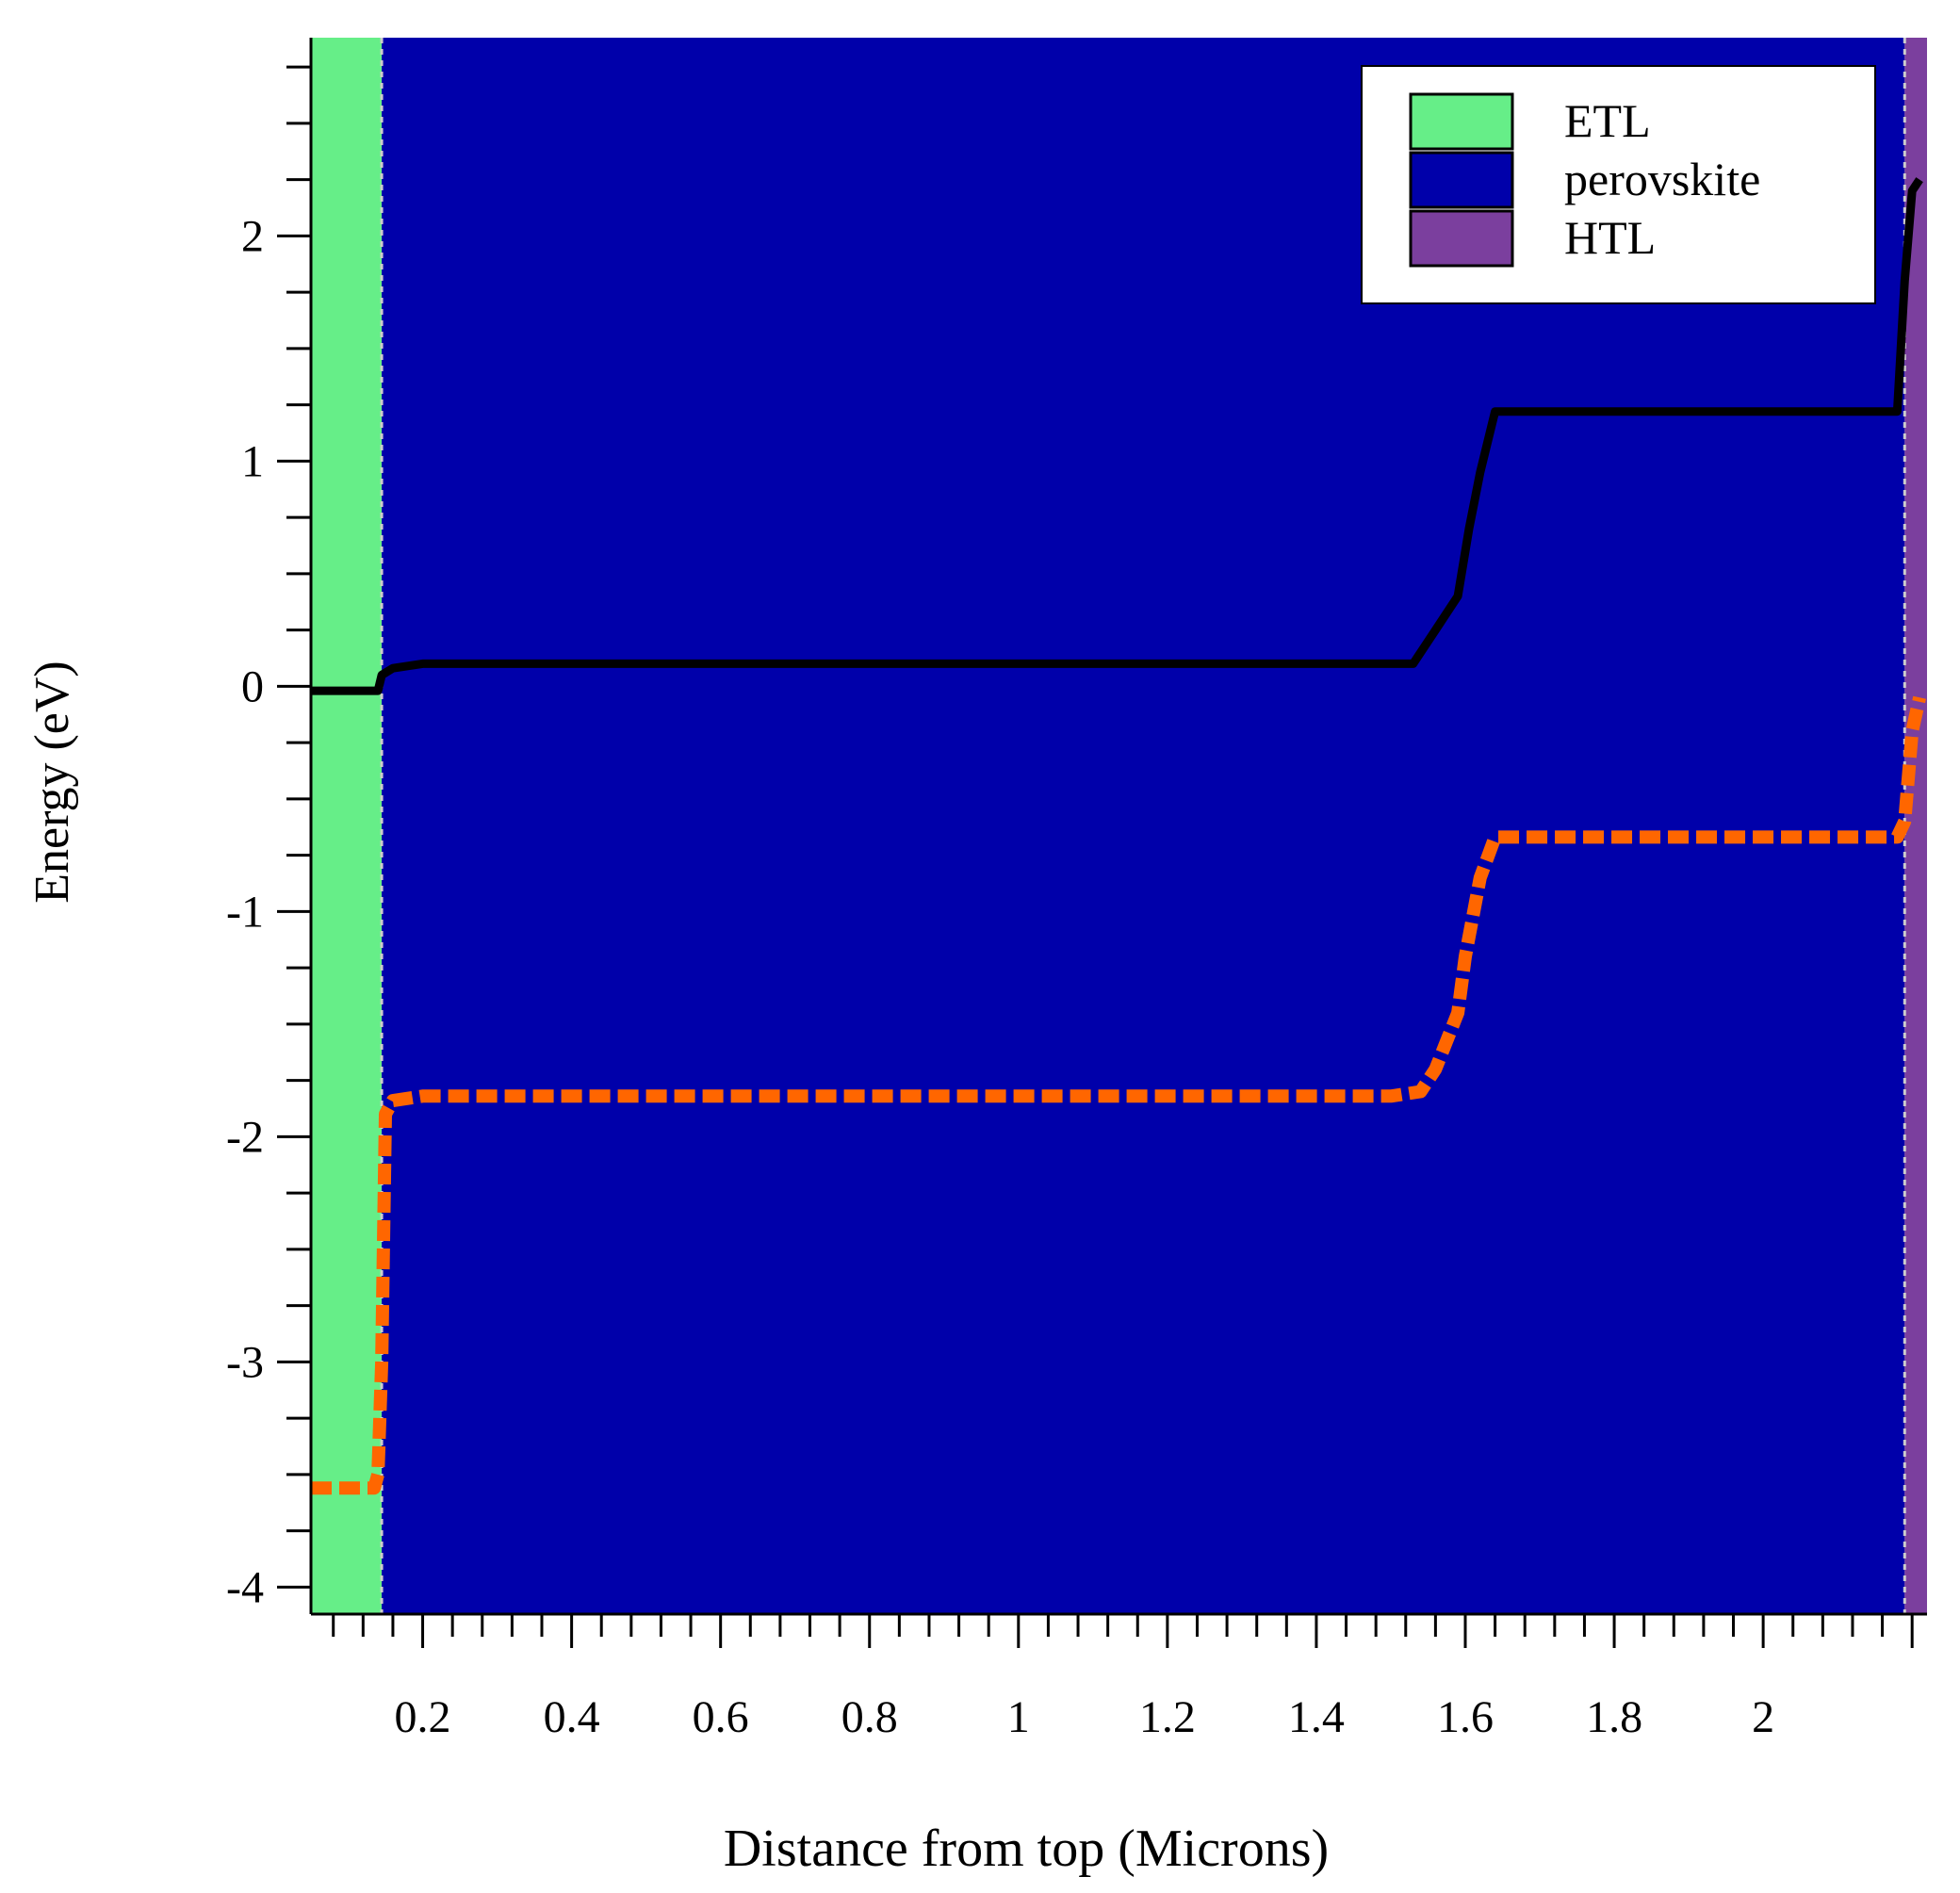 The image size is (1960, 1893). Describe the element at coordinates (252, 686) in the screenshot. I see `y-tick-label: 0` at that location.